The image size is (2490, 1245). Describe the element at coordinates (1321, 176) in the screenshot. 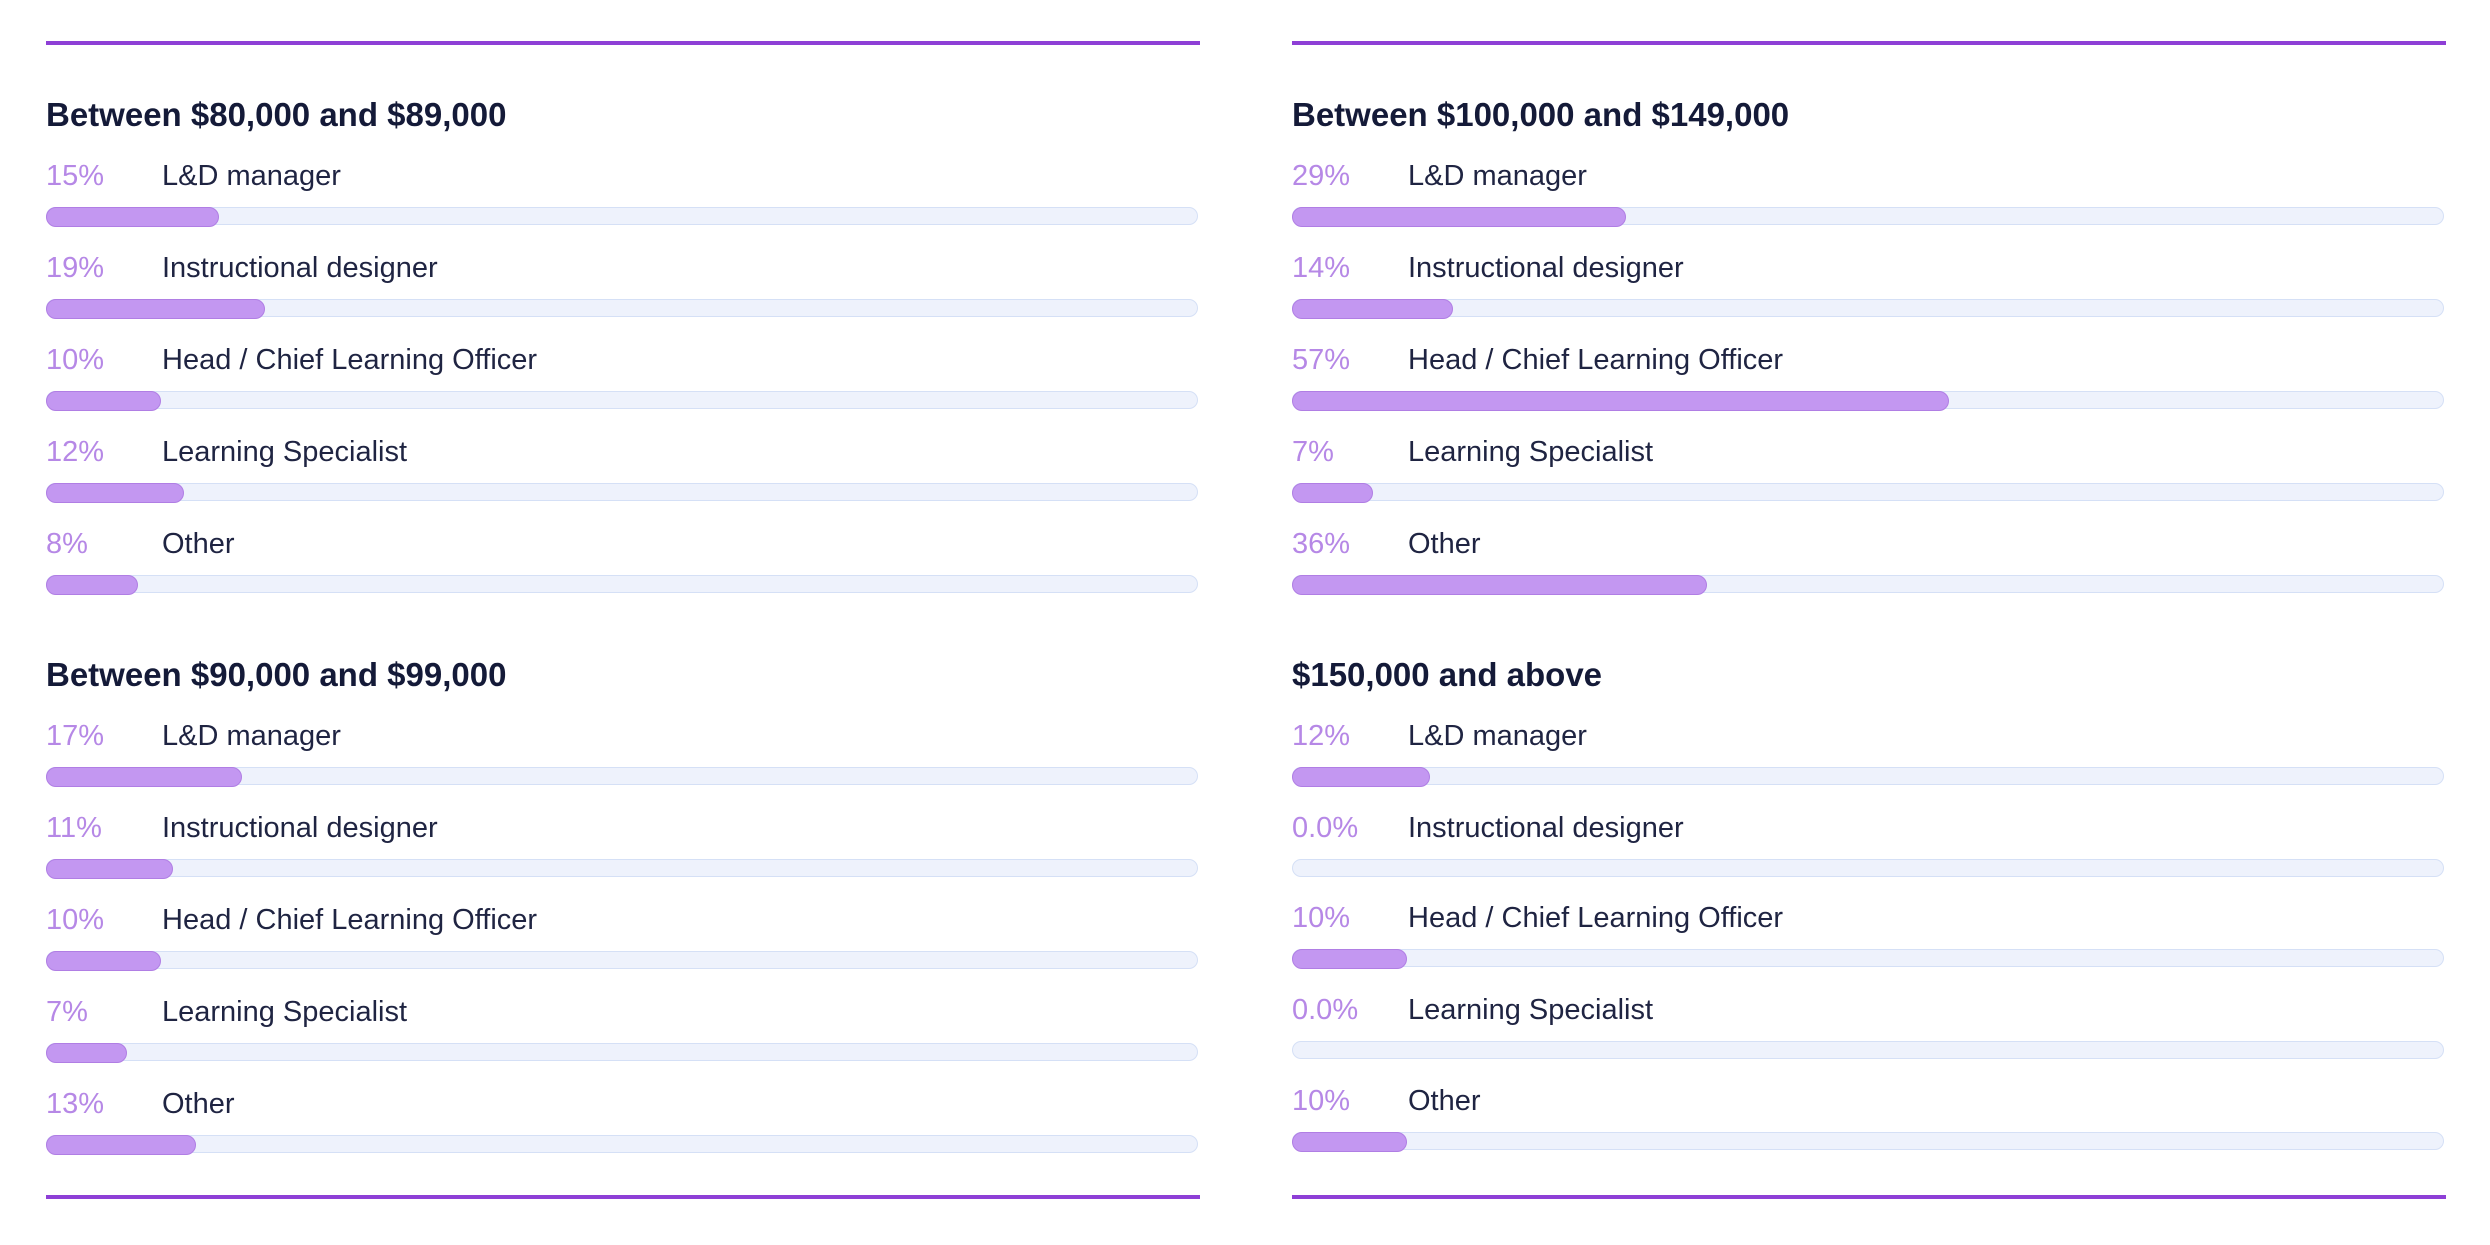

I see `data-label: 29%` at that location.